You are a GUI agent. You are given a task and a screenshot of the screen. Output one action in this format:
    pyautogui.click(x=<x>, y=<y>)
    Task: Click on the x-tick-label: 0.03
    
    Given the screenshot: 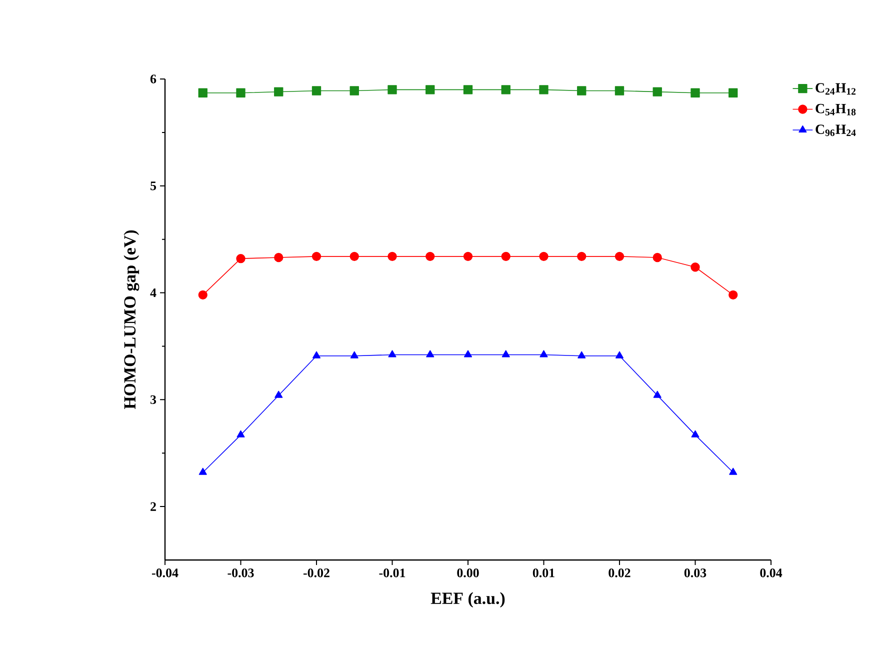 What is the action you would take?
    pyautogui.click(x=695, y=573)
    